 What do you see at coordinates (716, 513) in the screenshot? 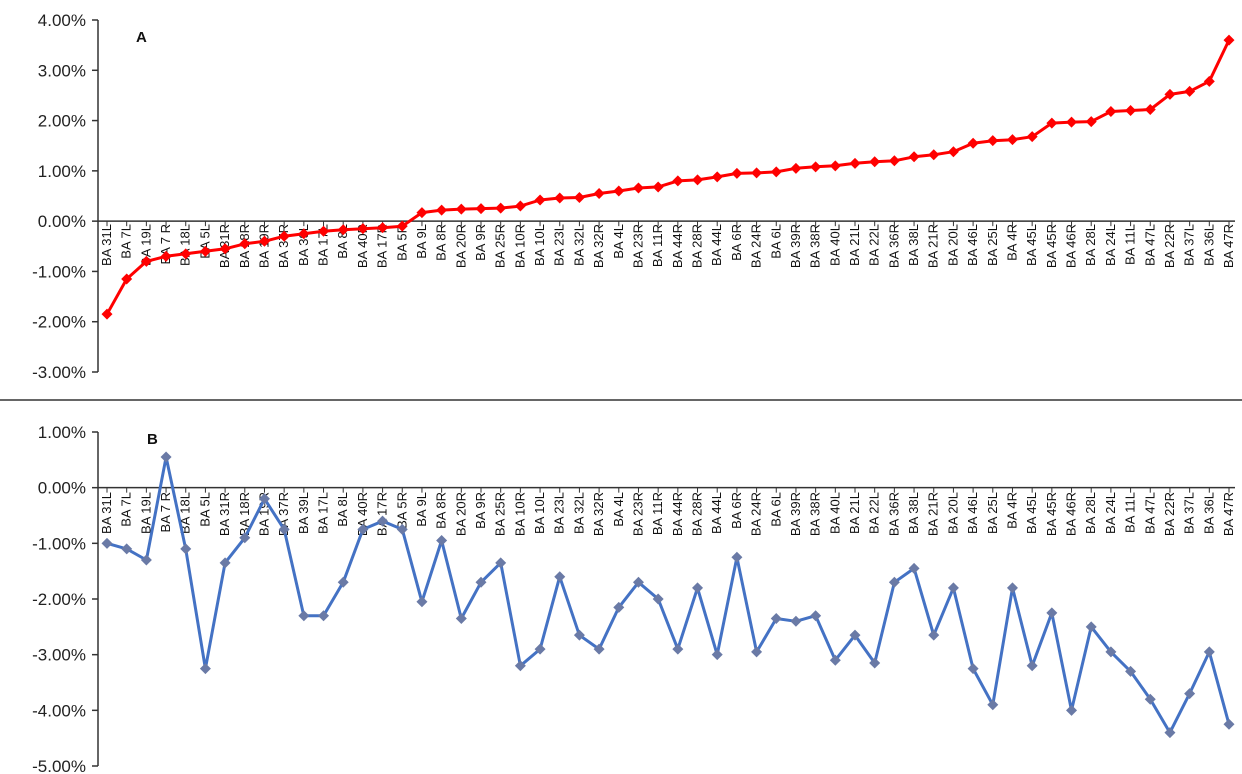
I see `x-tick-label-b: BA 44L` at bounding box center [716, 513].